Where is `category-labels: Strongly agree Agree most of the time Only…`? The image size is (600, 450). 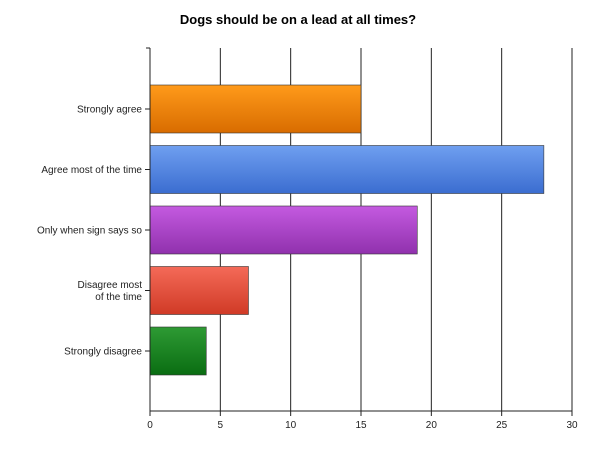
category-labels: Strongly agree Agree most of the time Only… is located at coordinates (89, 231).